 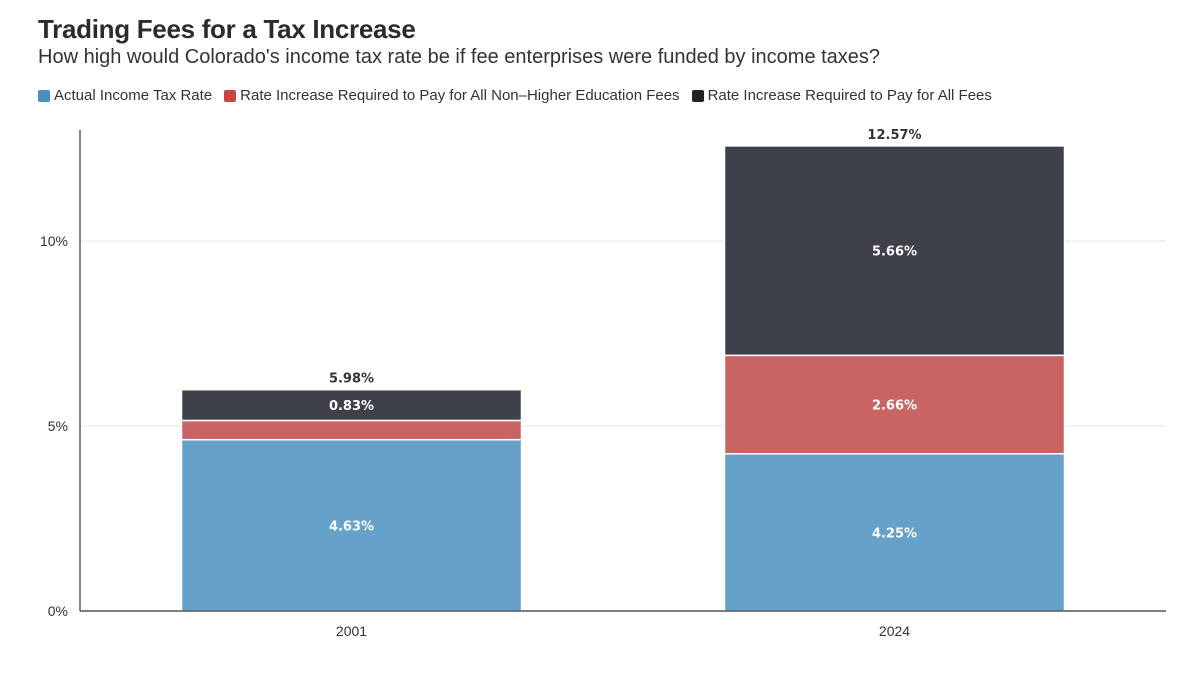 I want to click on total-label: 12.57%, so click(x=894, y=135).